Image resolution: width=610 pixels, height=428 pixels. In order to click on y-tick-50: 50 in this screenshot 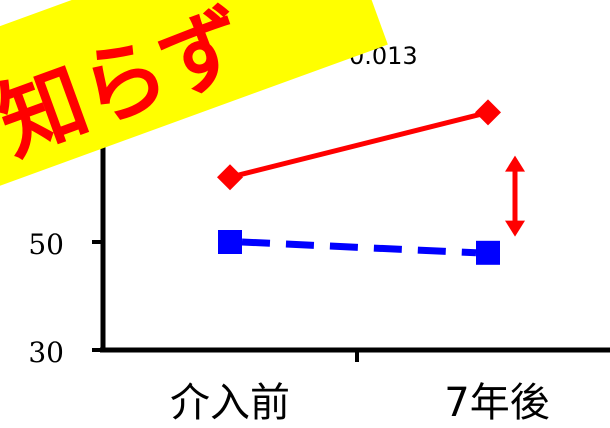, I will do `click(65, 244)`.